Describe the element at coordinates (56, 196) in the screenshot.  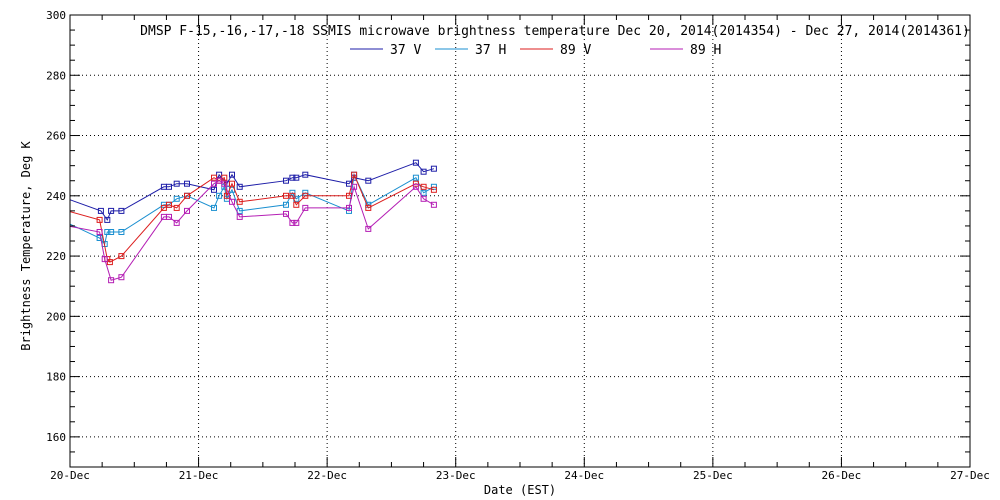
I see `y-tick-label: 240` at that location.